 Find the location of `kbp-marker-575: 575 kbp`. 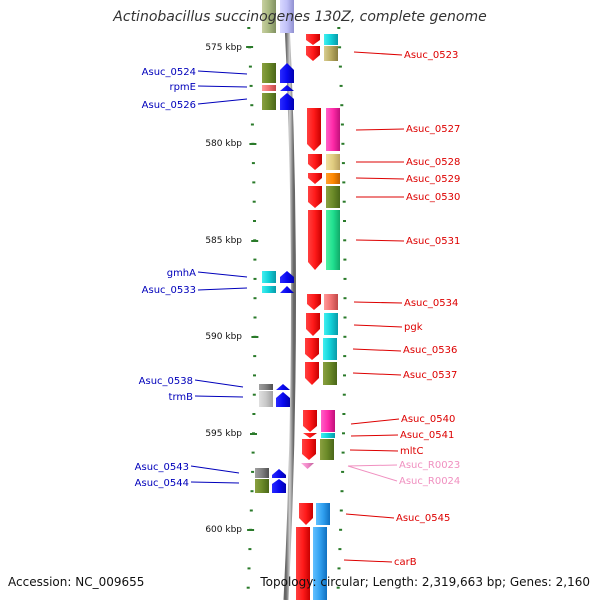

kbp-marker-575: 575 kbp is located at coordinates (223, 48).